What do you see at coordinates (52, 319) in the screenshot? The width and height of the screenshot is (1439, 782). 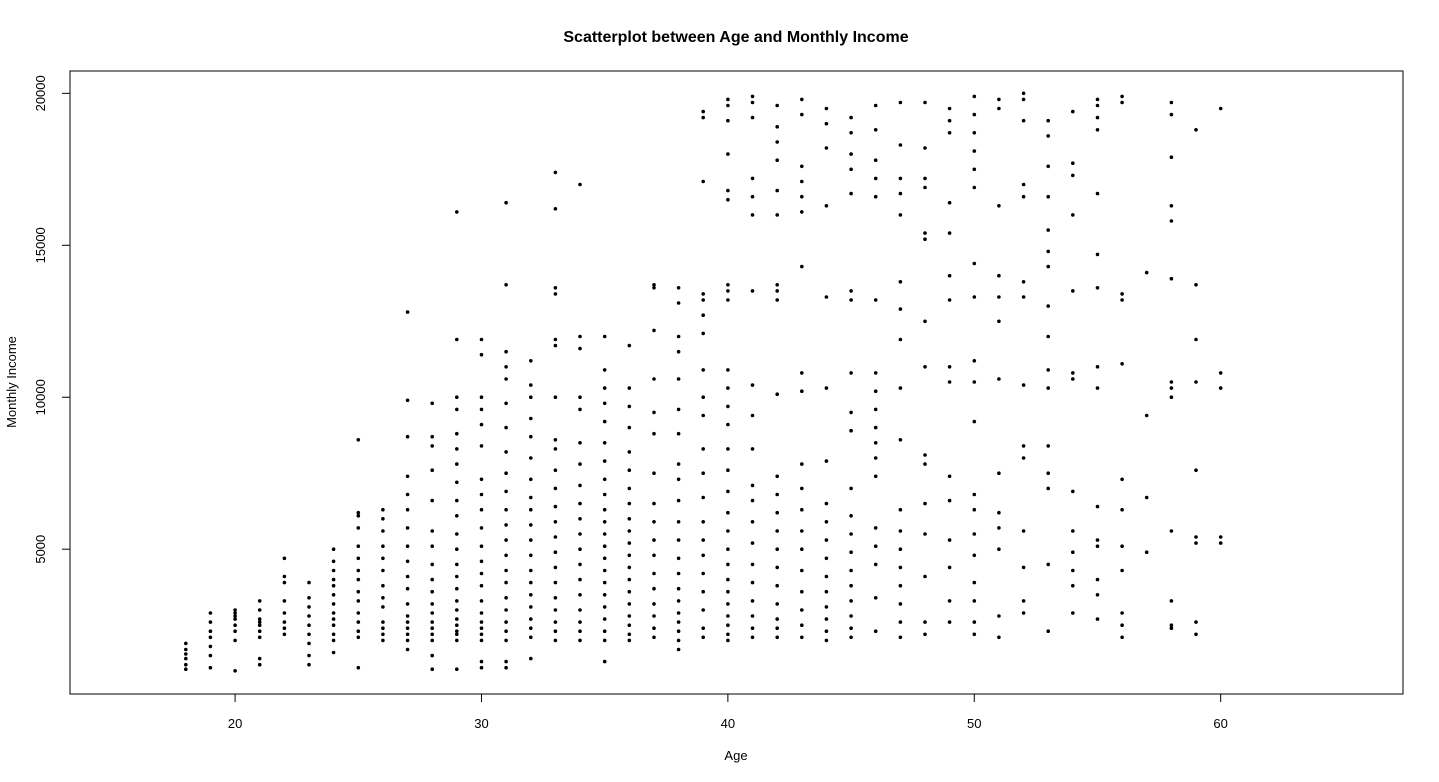 I see `y-axis: 5000 10000 15000 20000` at bounding box center [52, 319].